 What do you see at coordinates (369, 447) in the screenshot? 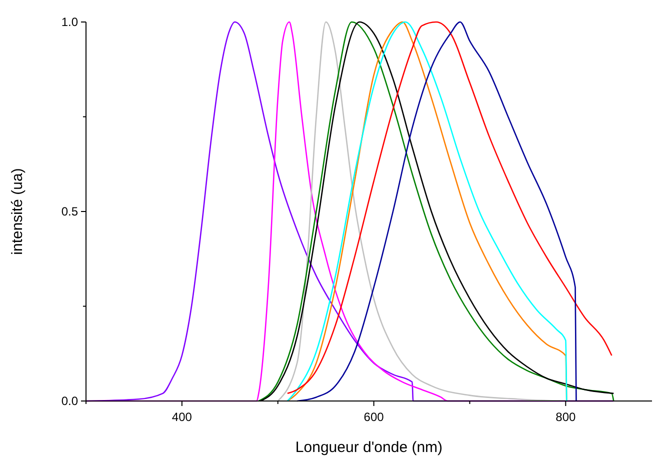
I see `x-axis-title: Longueur d'onde (nm)` at bounding box center [369, 447].